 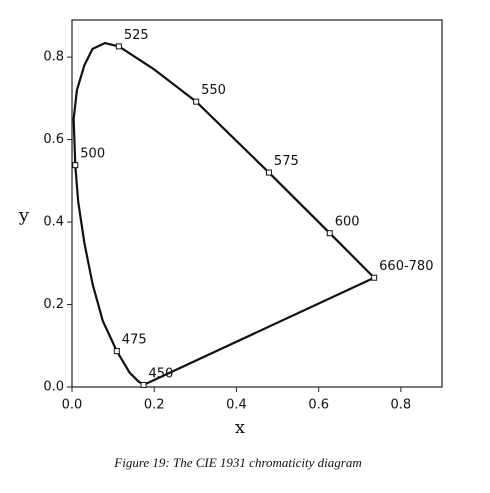 What do you see at coordinates (136, 35) in the screenshot?
I see `wavelength-label: 525` at bounding box center [136, 35].